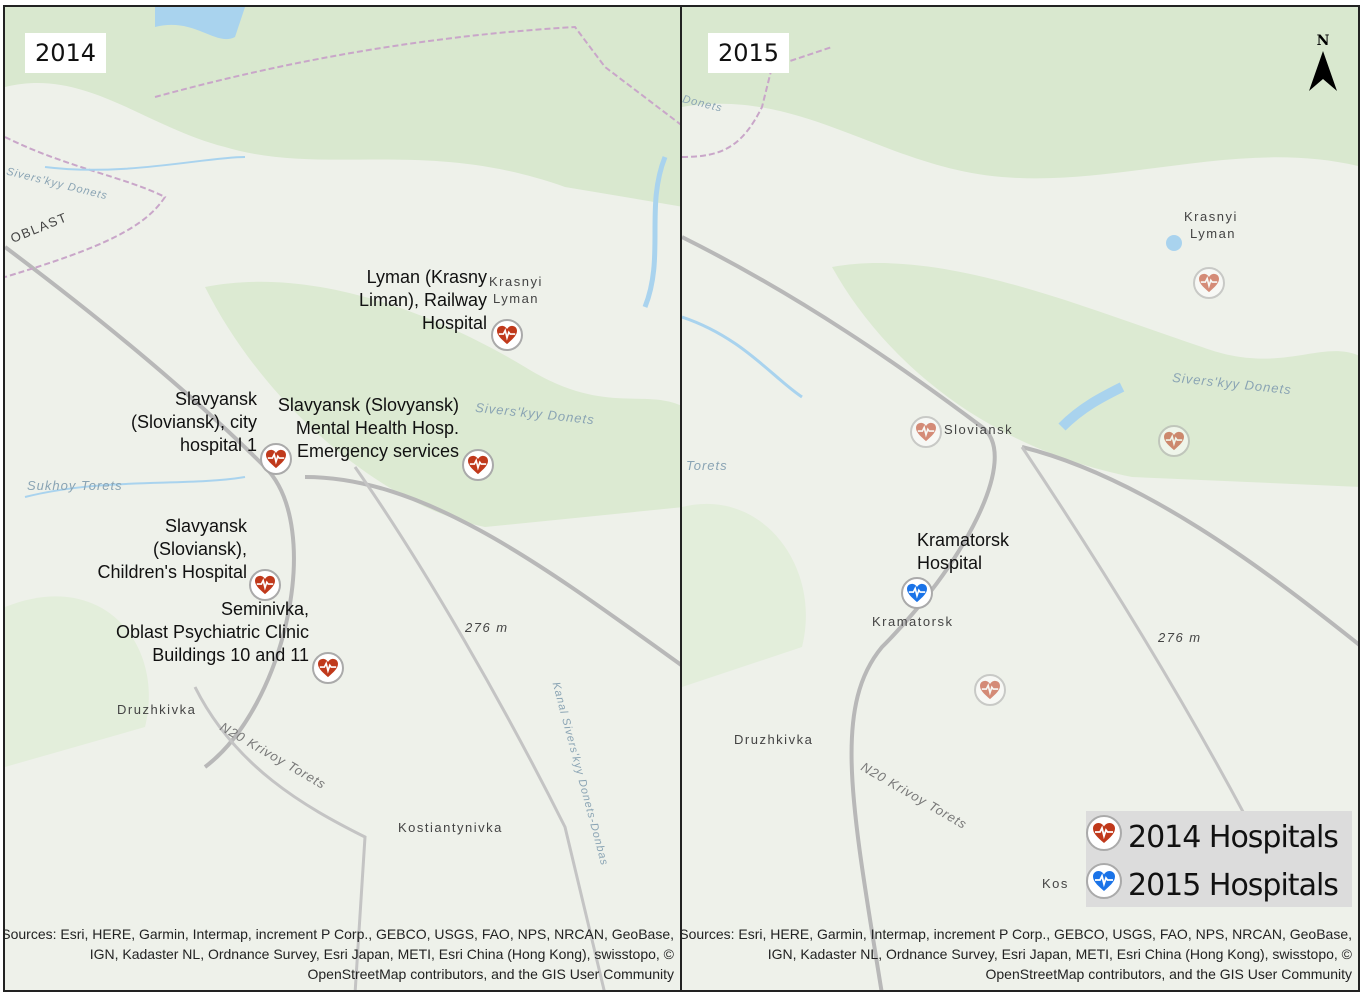  I want to click on legend-label: 2015 Hospitals, so click(1233, 885).